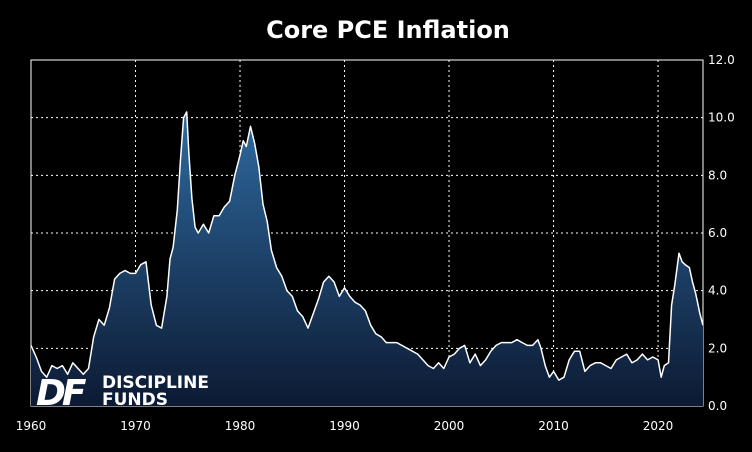 The image size is (752, 452). What do you see at coordinates (449, 426) in the screenshot?
I see `x-tick-label: 2000` at bounding box center [449, 426].